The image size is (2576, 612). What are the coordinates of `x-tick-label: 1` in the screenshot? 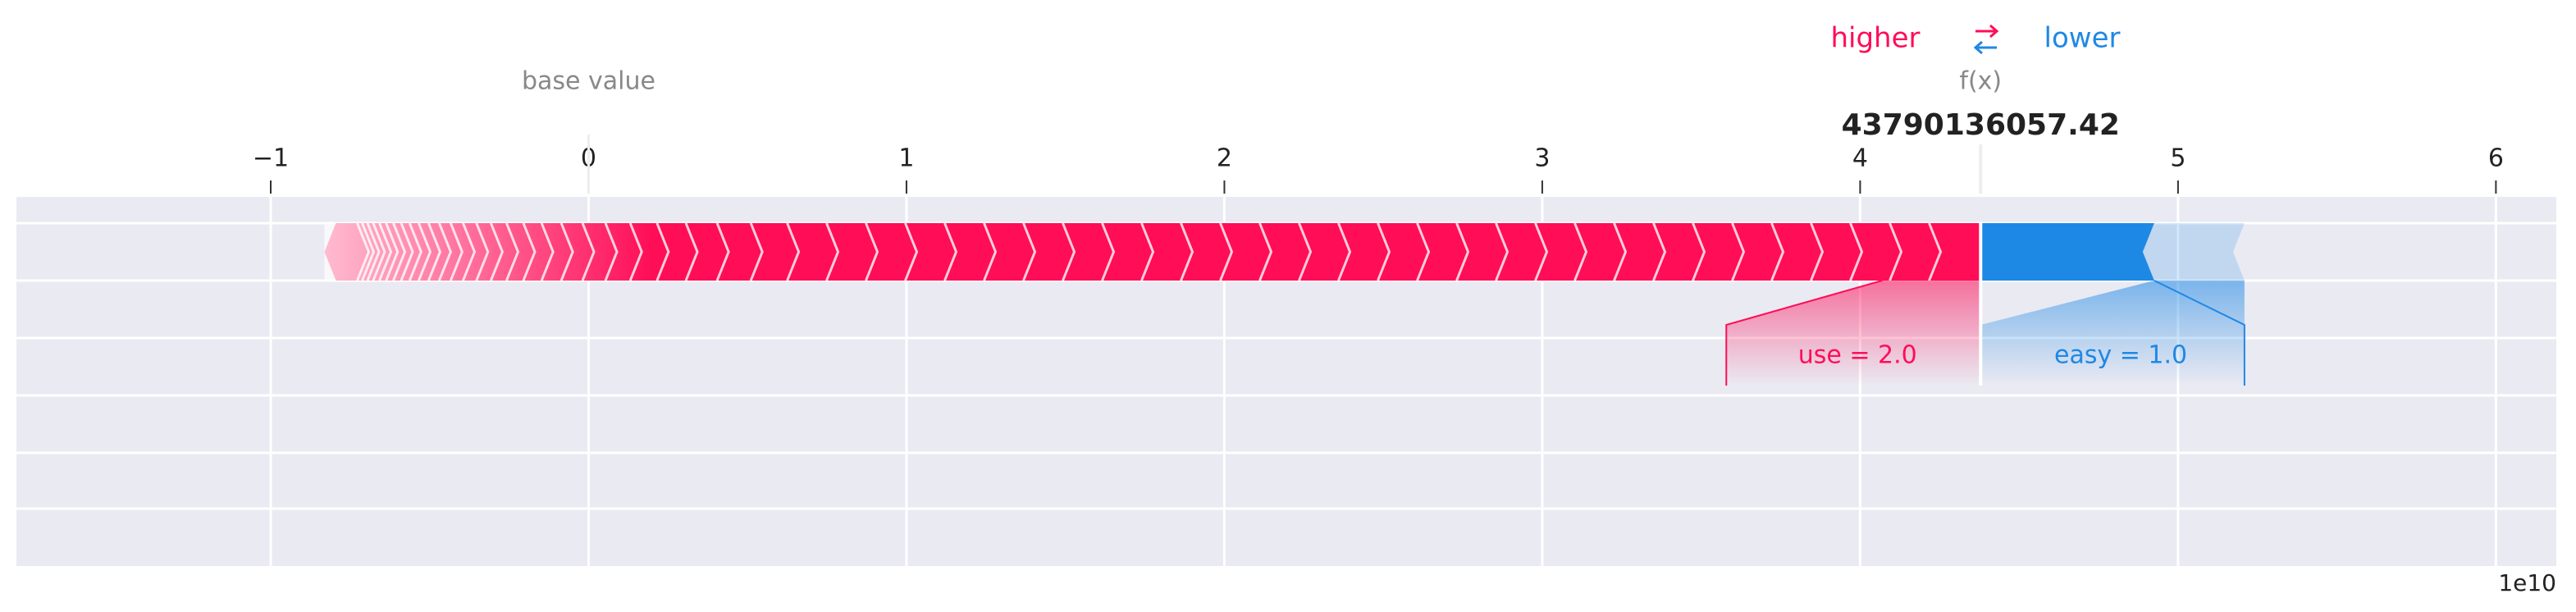 It's located at (906, 158).